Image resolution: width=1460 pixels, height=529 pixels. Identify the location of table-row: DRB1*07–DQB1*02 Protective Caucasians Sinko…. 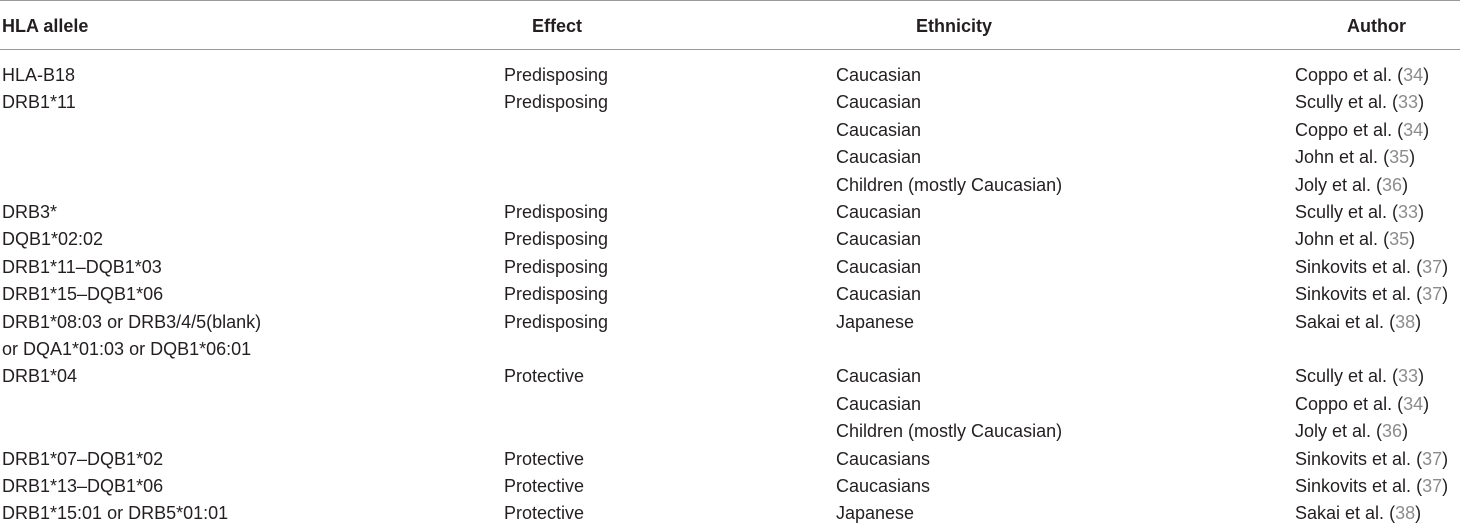
(730, 461).